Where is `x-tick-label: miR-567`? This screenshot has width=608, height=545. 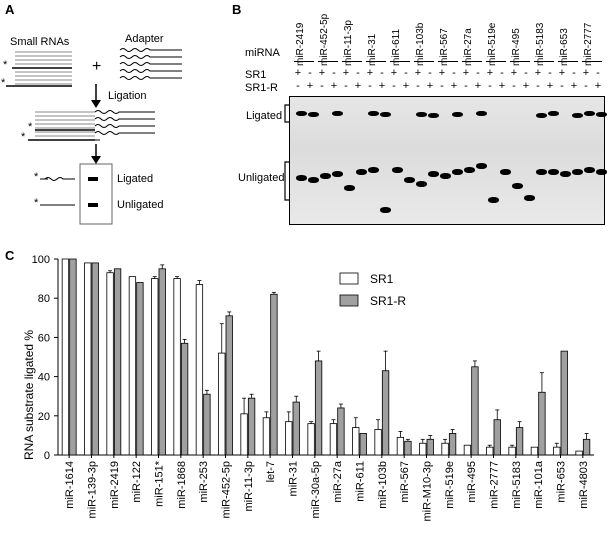
x-tick-label: miR-567 is located at coordinates (405, 482).